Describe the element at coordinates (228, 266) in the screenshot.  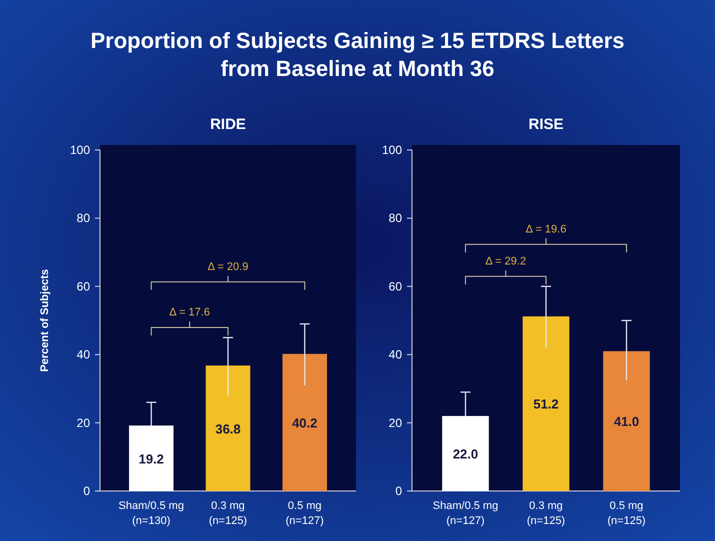
I see `annotation: Δ = 20.9` at that location.